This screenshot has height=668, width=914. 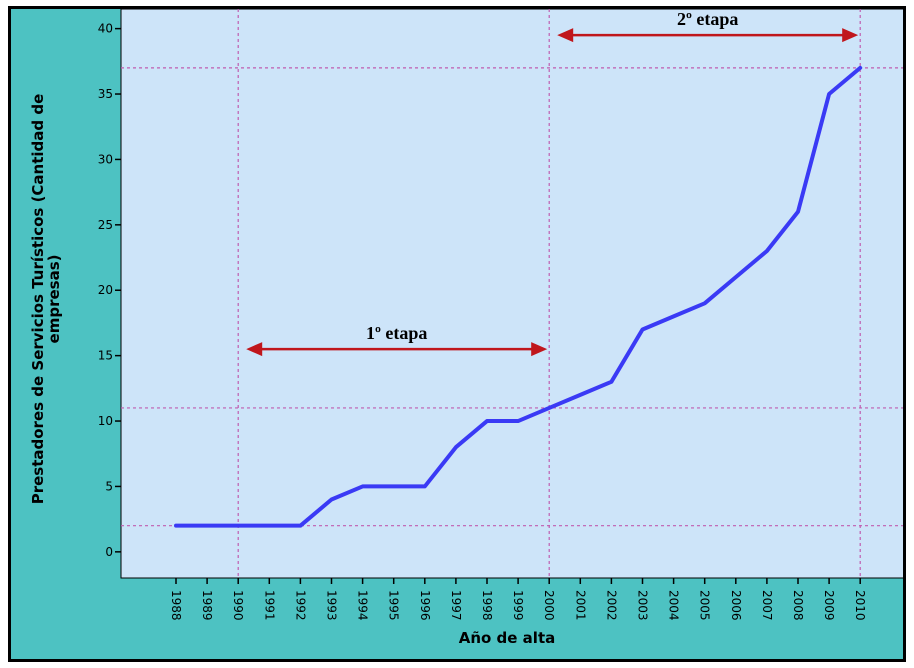 I want to click on y-tick-label: 35, so click(x=105, y=94).